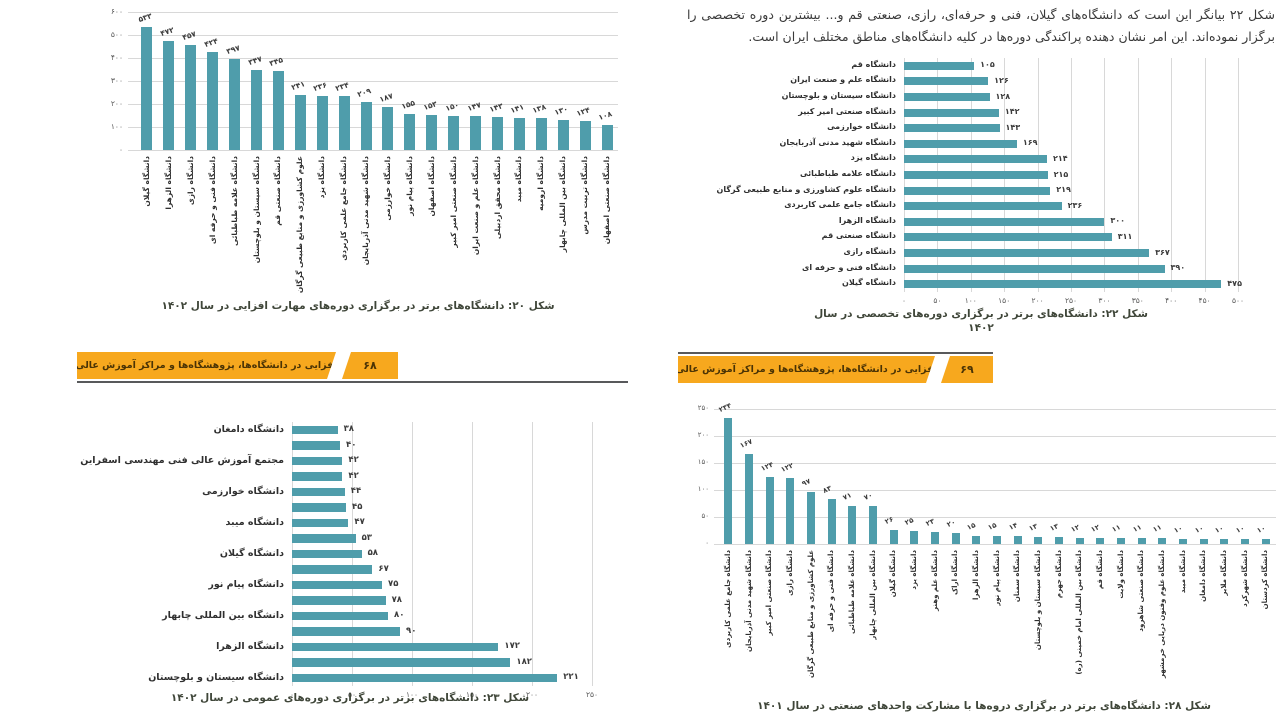 The width and height of the screenshot is (1280, 720). Describe the element at coordinates (411, 630) in the screenshot. I see `bar-value-label: ۹۰` at that location.